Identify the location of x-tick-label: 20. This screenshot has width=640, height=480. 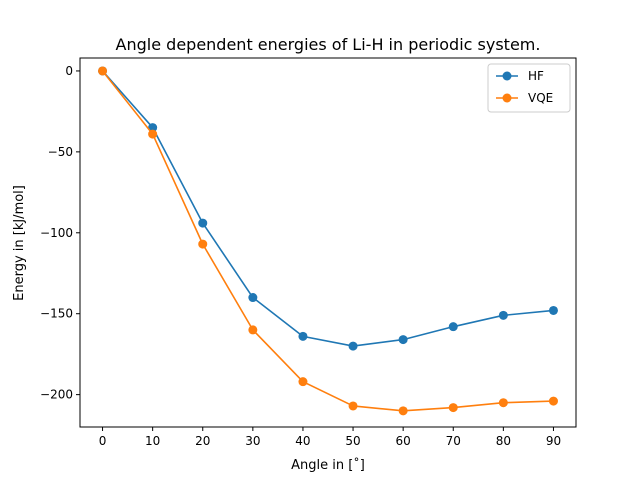
(202, 441).